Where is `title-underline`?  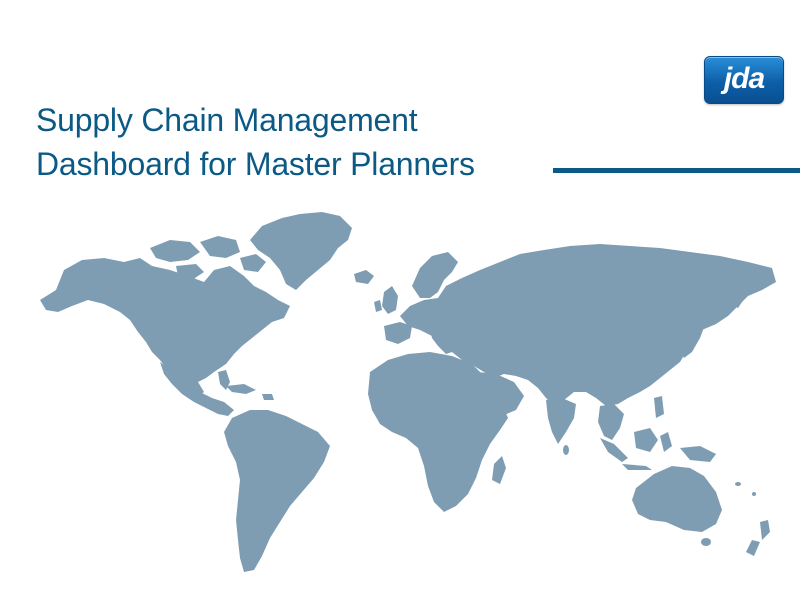 title-underline is located at coordinates (676, 170).